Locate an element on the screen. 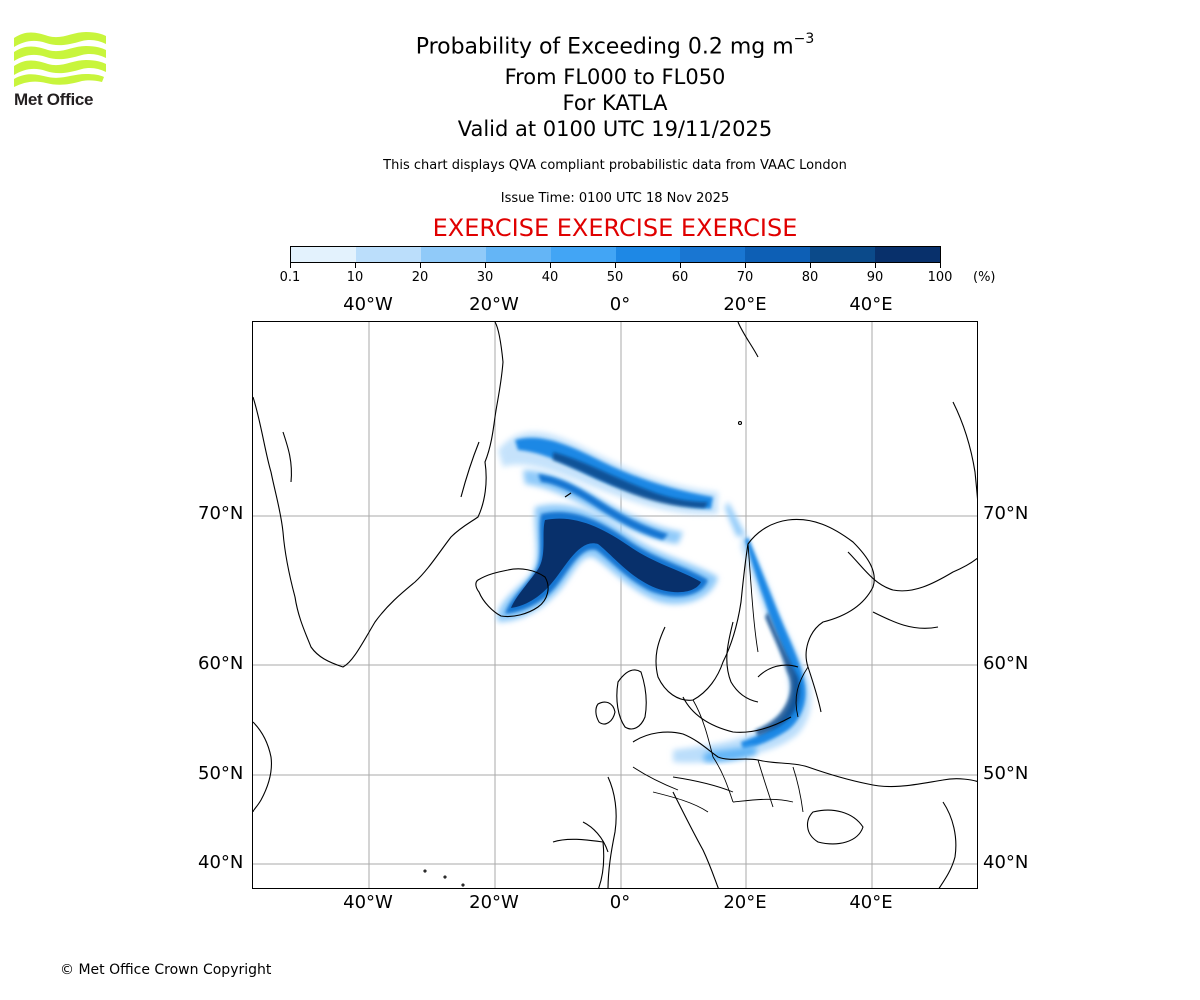 This screenshot has height=1000, width=1200. volcano-name: For KATLA is located at coordinates (615, 103).